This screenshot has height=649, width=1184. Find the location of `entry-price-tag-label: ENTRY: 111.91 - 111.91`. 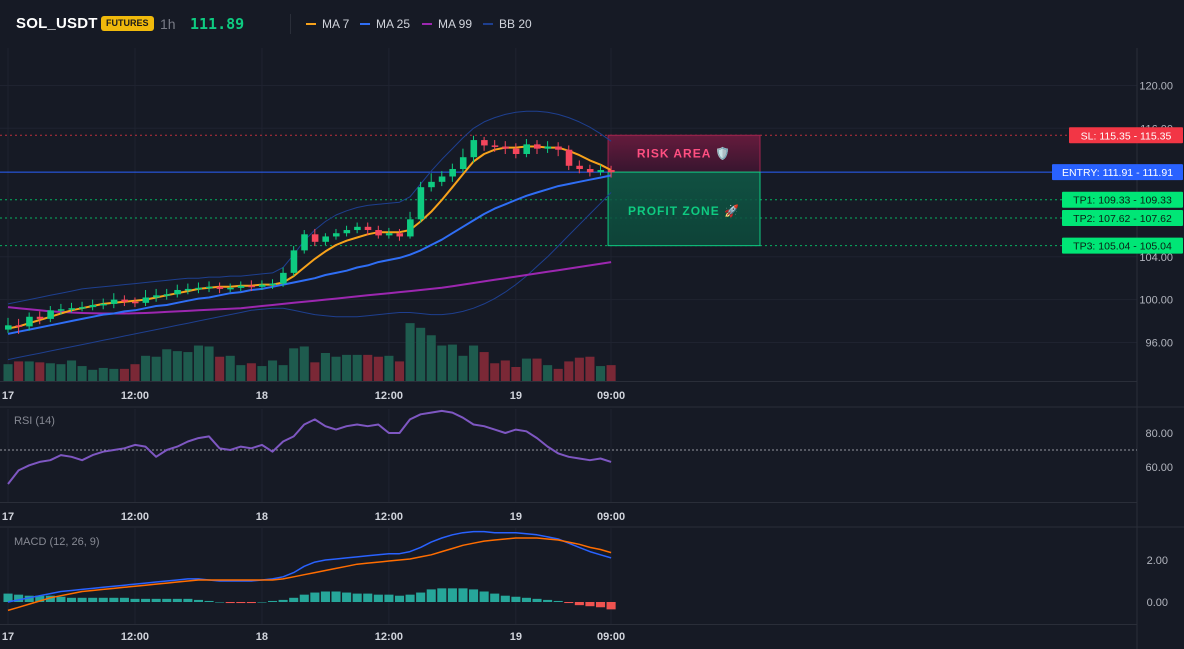

entry-price-tag-label: ENTRY: 111.91 - 111.91 is located at coordinates (1117, 173).